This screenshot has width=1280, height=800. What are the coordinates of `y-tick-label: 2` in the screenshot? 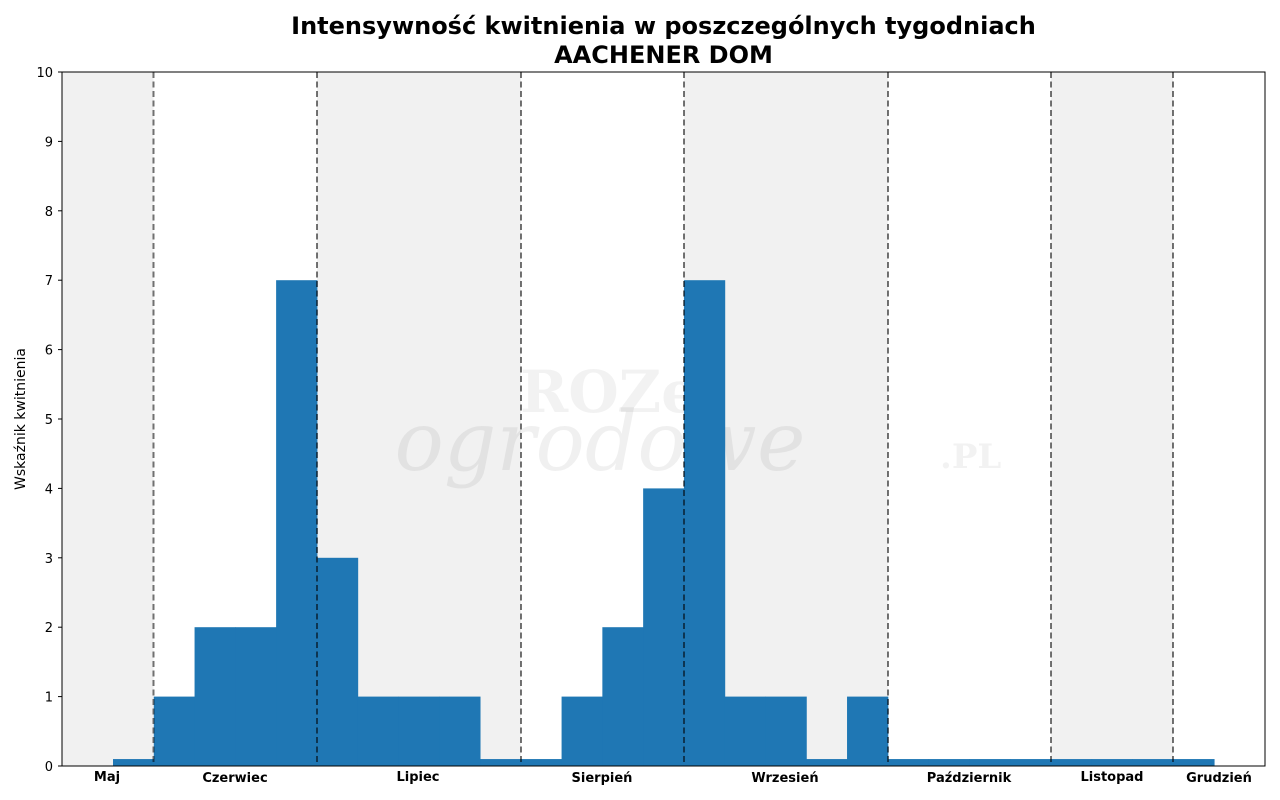 It's located at (49, 628).